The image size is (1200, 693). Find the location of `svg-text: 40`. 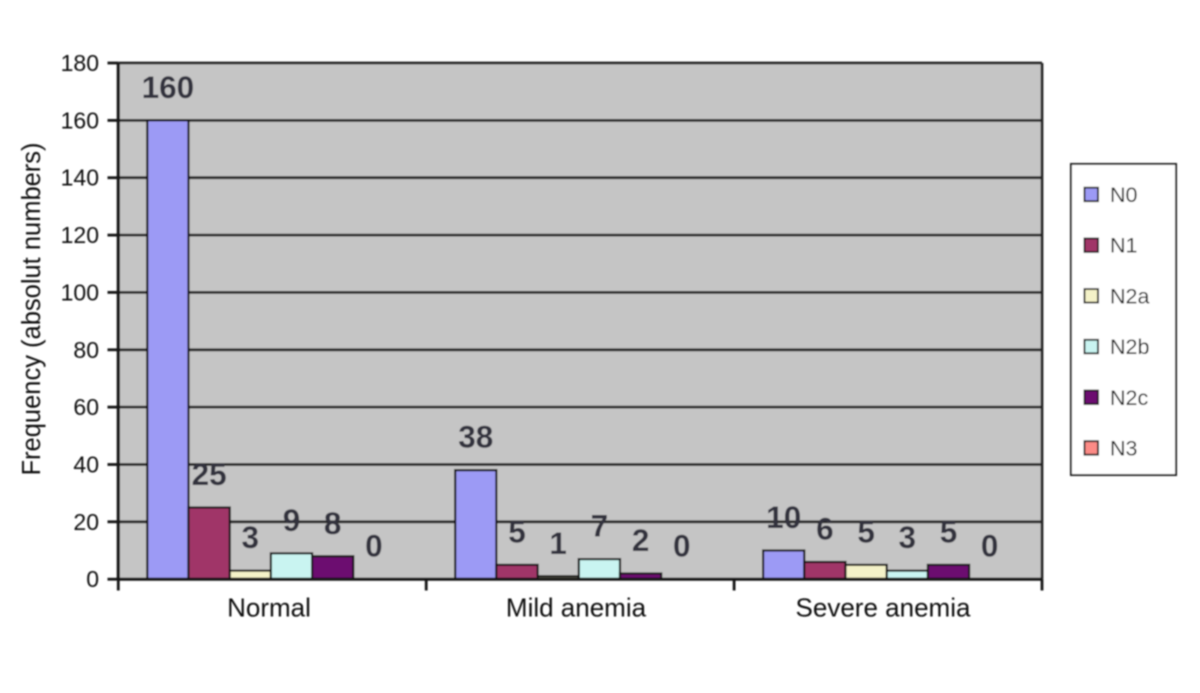

svg-text: 40 is located at coordinates (86, 465).